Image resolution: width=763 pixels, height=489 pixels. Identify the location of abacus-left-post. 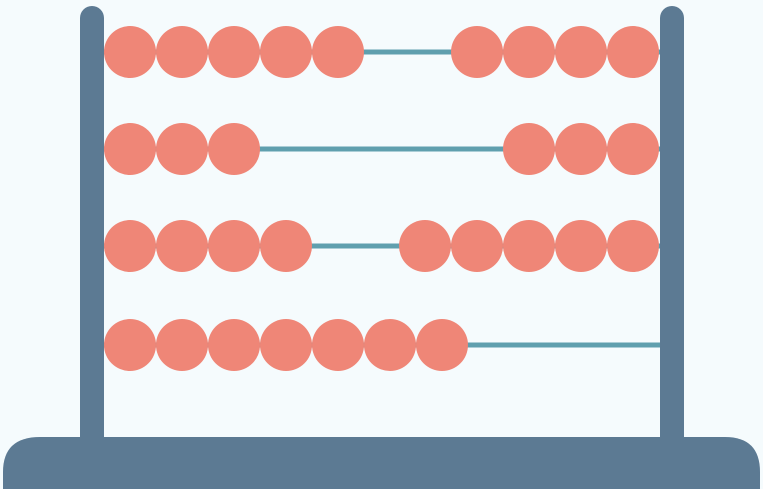
(92, 228).